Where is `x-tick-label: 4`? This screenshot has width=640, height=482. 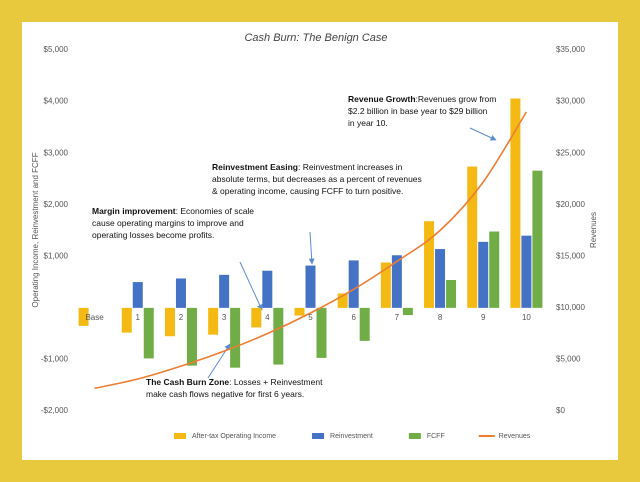 x-tick-label: 4 is located at coordinates (267, 317).